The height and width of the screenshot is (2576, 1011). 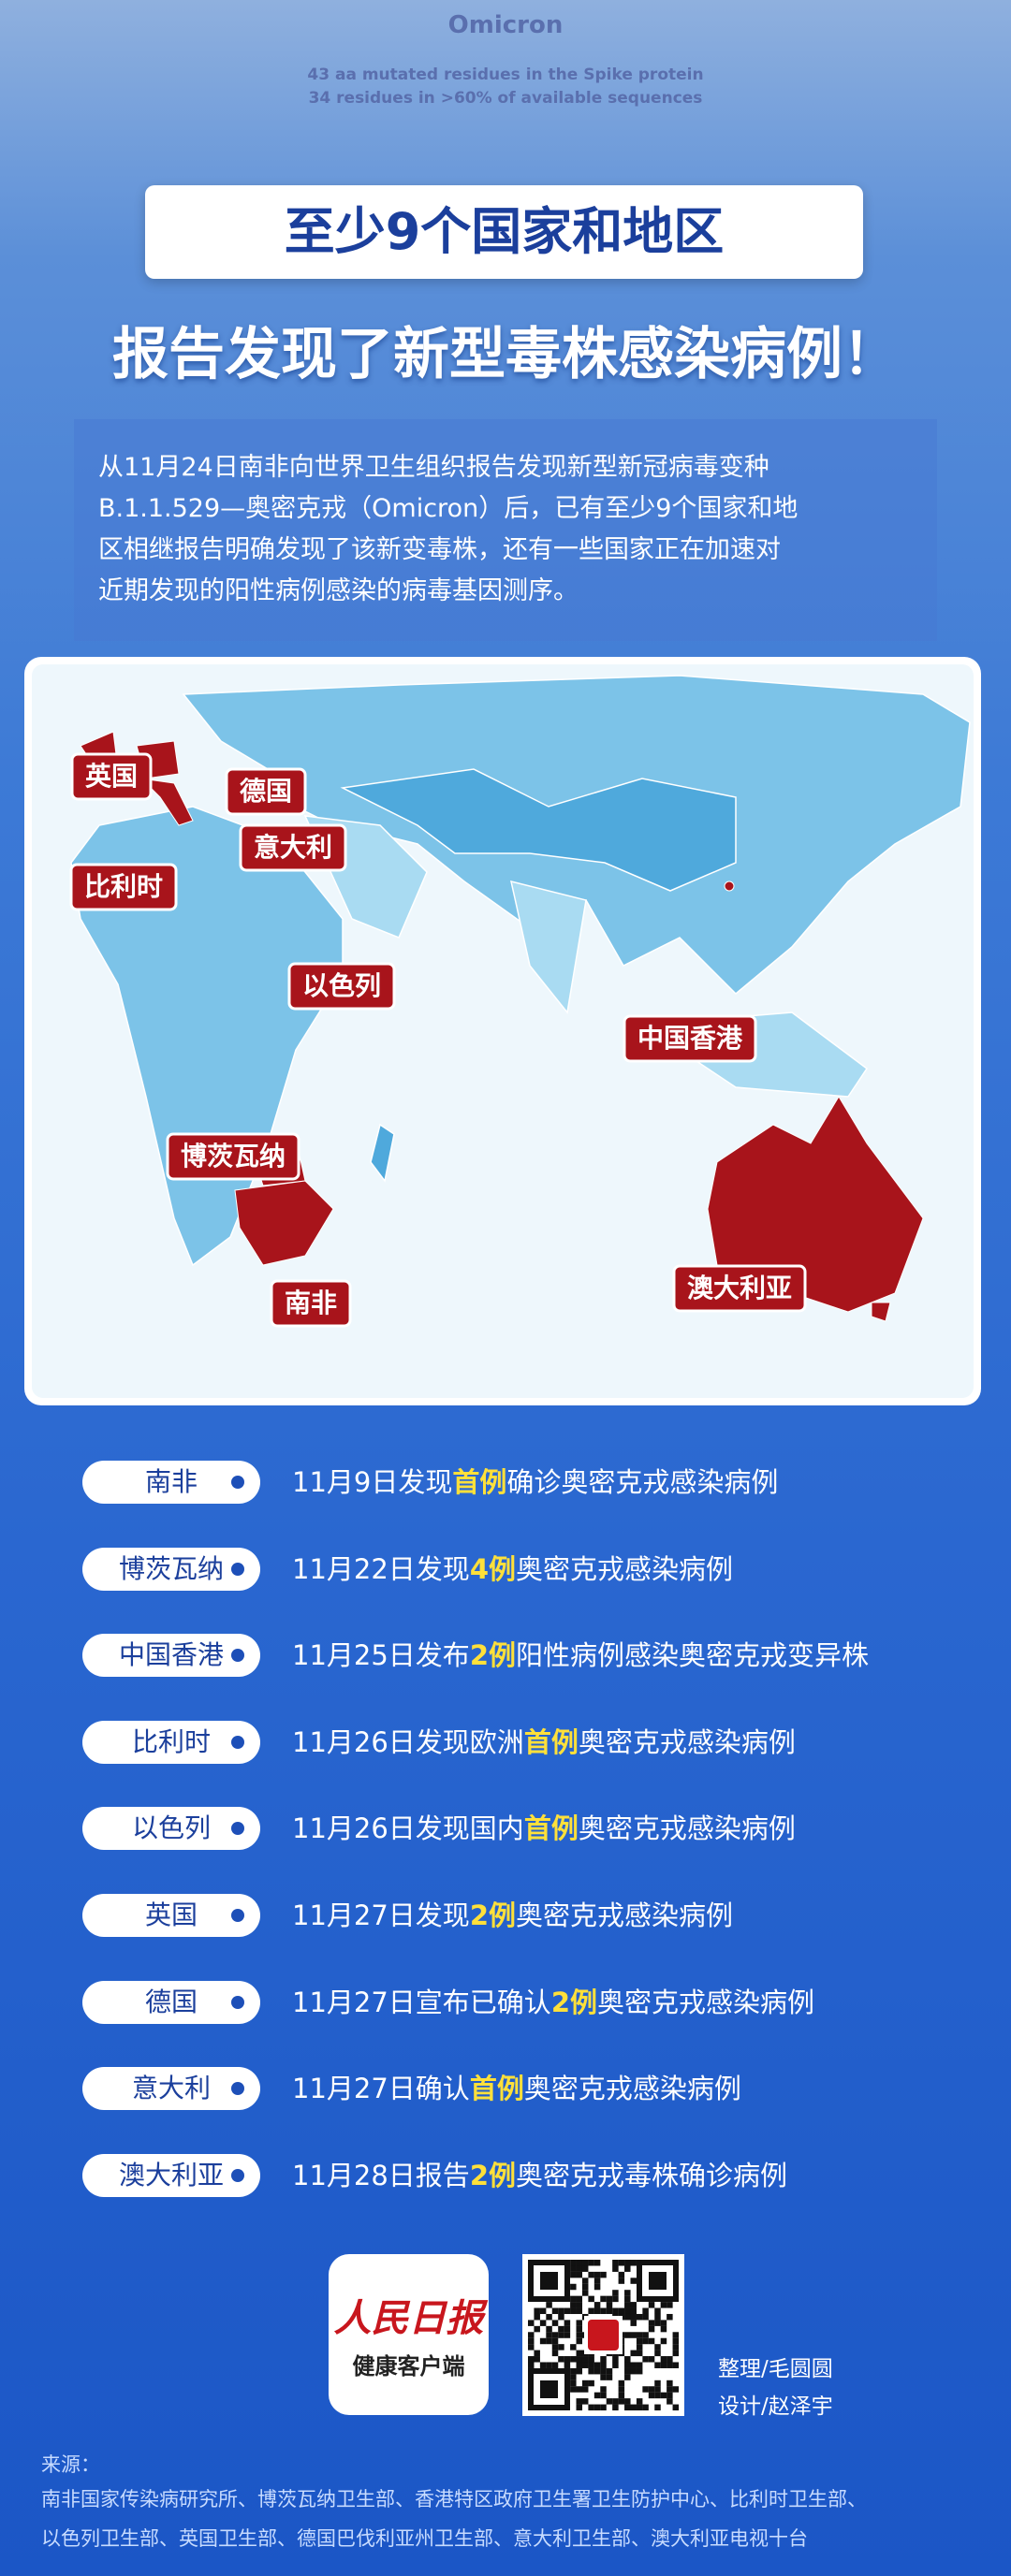 I want to click on tasmania, so click(x=881, y=1312).